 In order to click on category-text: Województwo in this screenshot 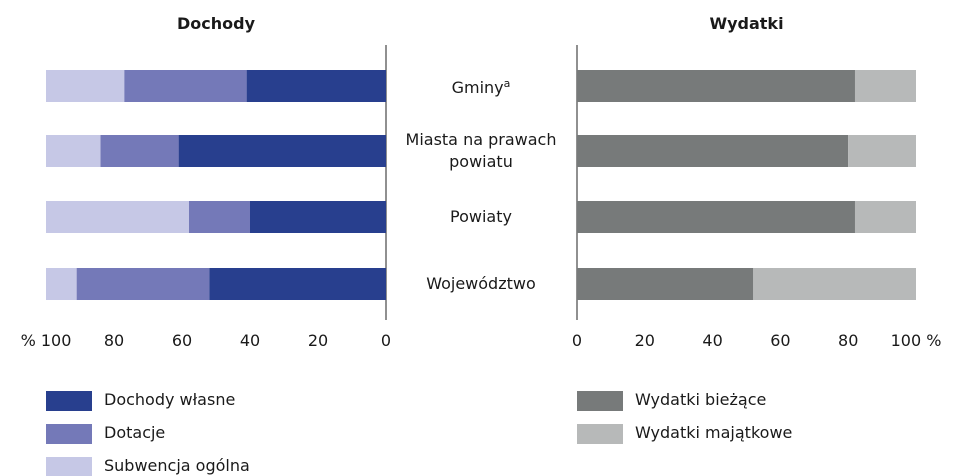, I will do `click(481, 283)`.